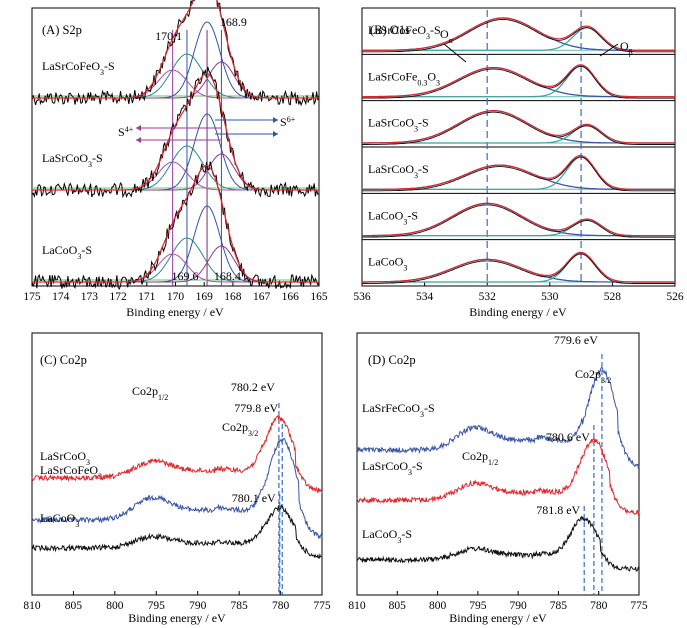 The width and height of the screenshot is (687, 628). I want to click on panel-a-s6-label: S6+, so click(288, 122).